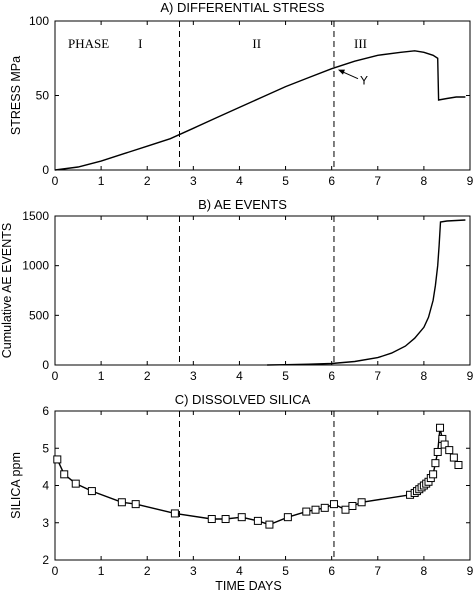 This screenshot has height=594, width=474. What do you see at coordinates (140, 43) in the screenshot?
I see `phase-numeral: I` at bounding box center [140, 43].